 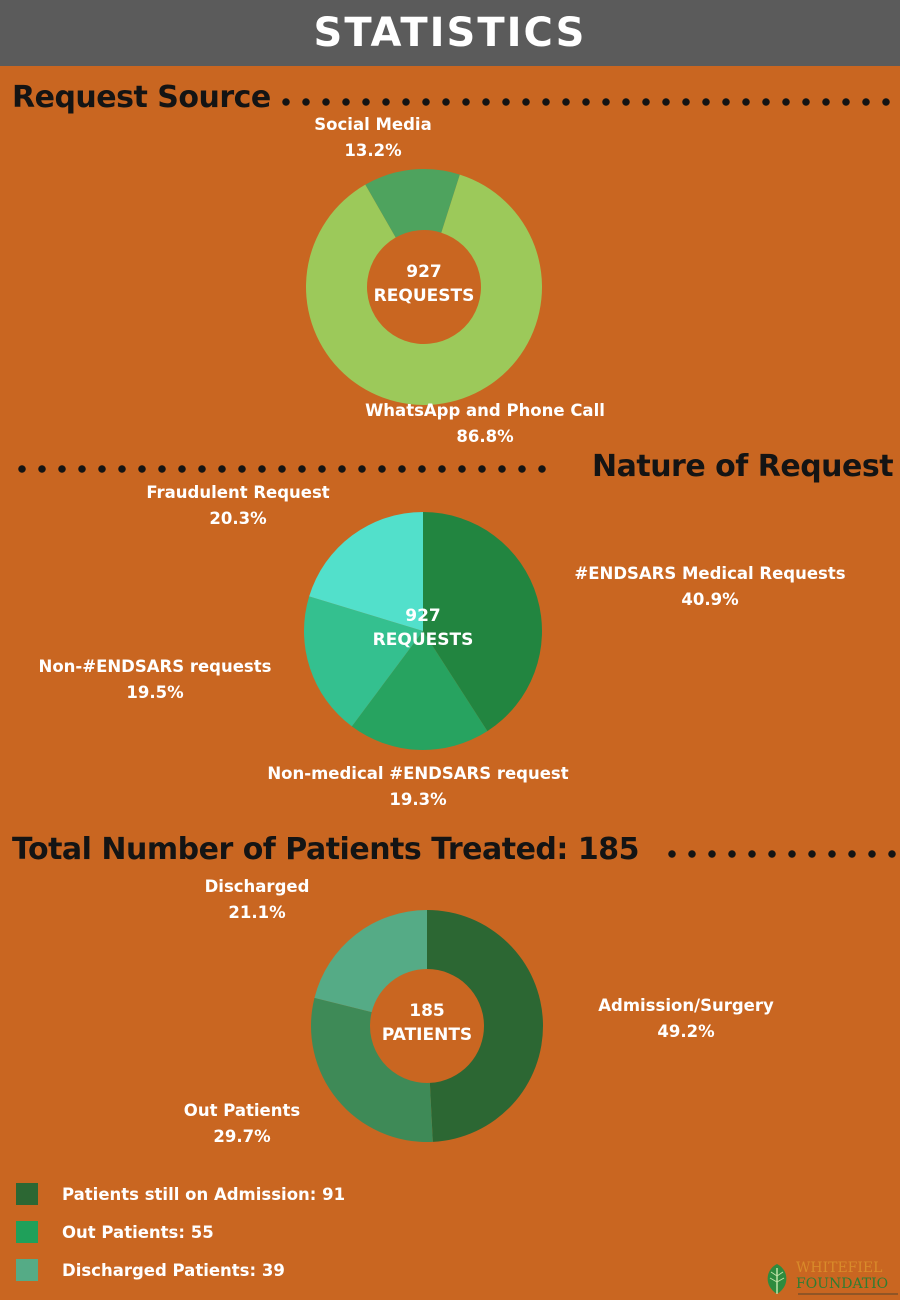 I want to click on discharged-value: 21.1%, so click(x=257, y=912).